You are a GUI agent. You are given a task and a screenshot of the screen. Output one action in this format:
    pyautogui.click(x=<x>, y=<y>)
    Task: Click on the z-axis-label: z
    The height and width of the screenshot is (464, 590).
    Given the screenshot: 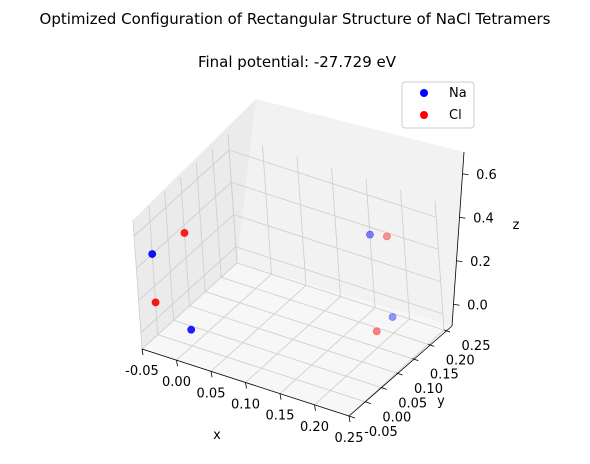 What is the action you would take?
    pyautogui.click(x=516, y=225)
    